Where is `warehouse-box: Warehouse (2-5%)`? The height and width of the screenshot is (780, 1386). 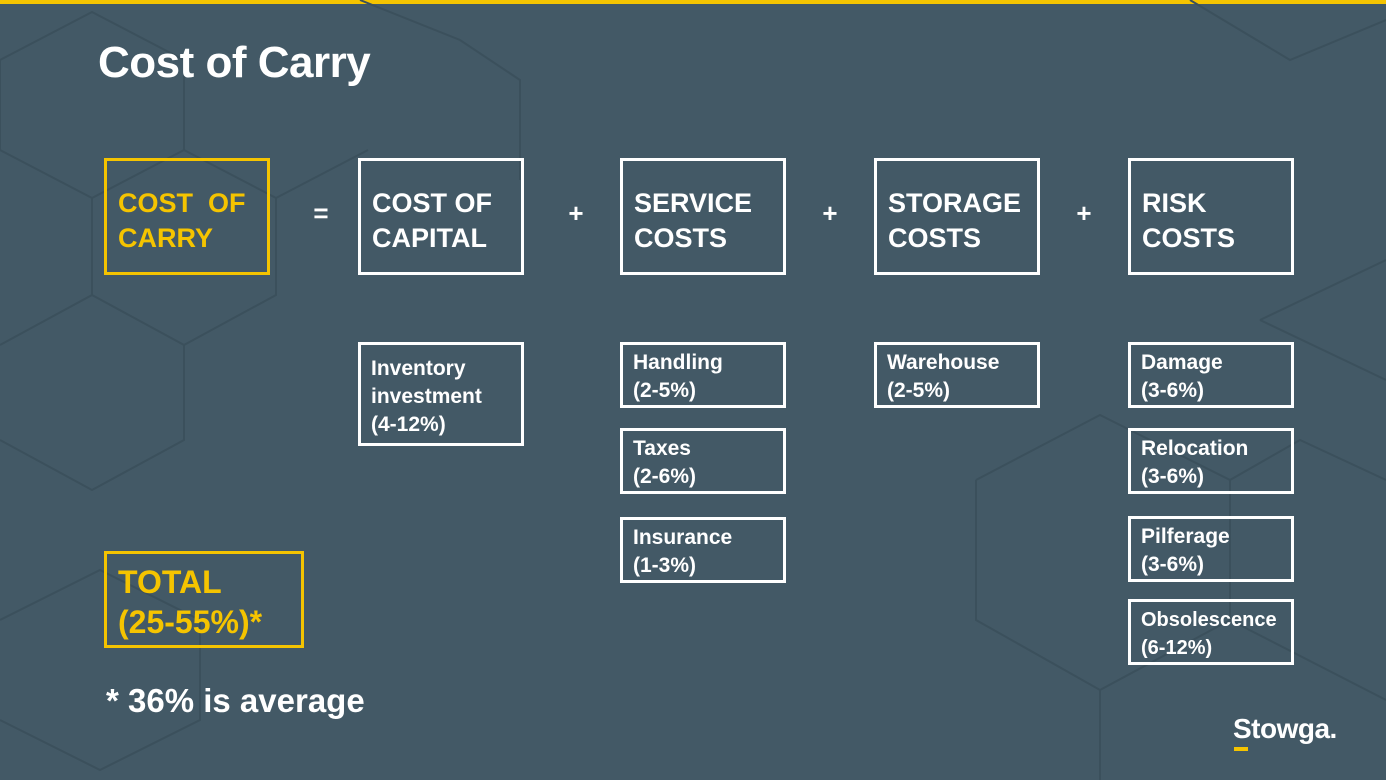
warehouse-box: Warehouse (2-5%) is located at coordinates (957, 375).